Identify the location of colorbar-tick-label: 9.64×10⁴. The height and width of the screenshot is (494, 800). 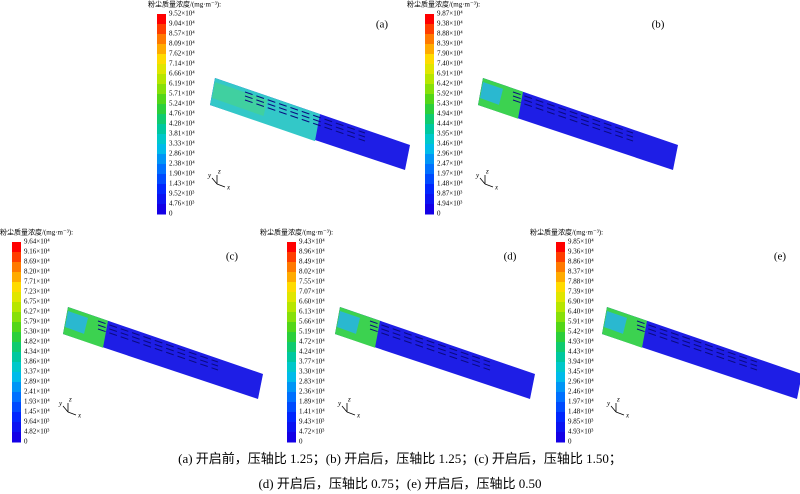
(37, 242).